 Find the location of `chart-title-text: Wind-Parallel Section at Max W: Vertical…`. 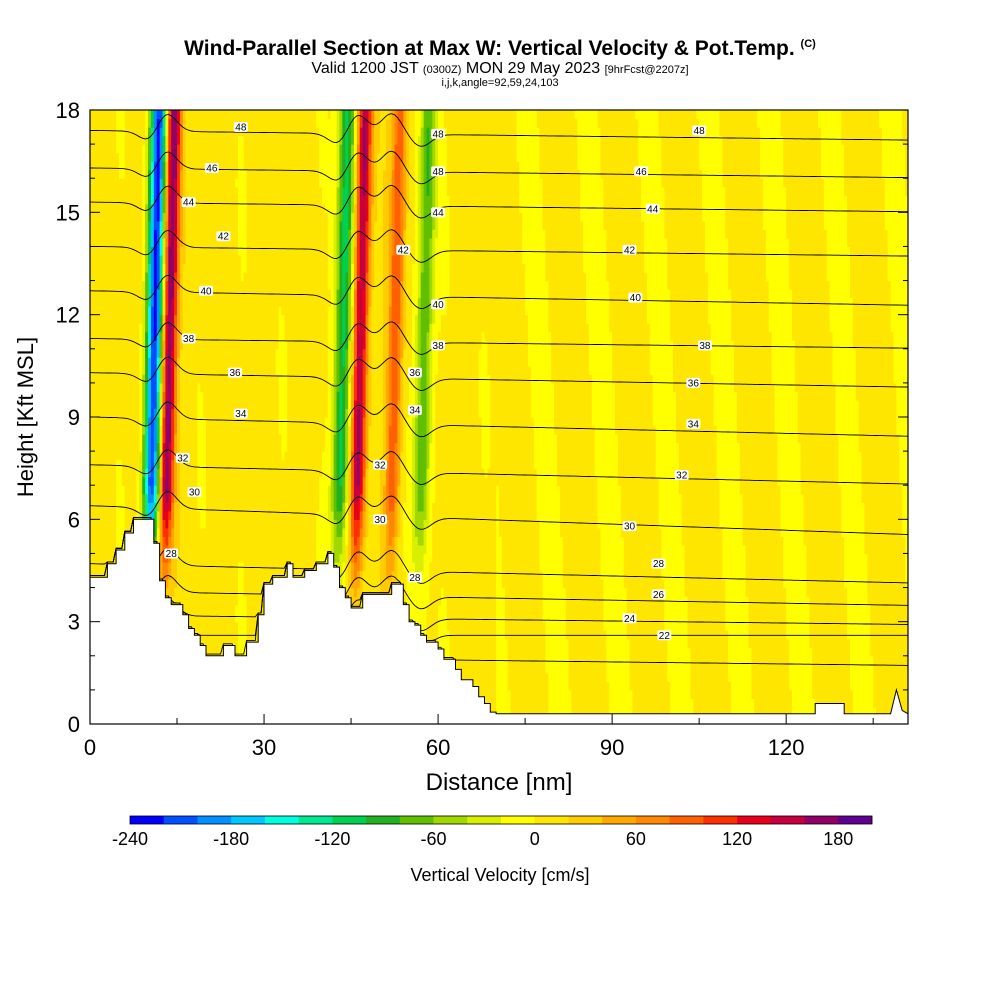

chart-title-text: Wind-Parallel Section at Max W: Vertical… is located at coordinates (489, 48).